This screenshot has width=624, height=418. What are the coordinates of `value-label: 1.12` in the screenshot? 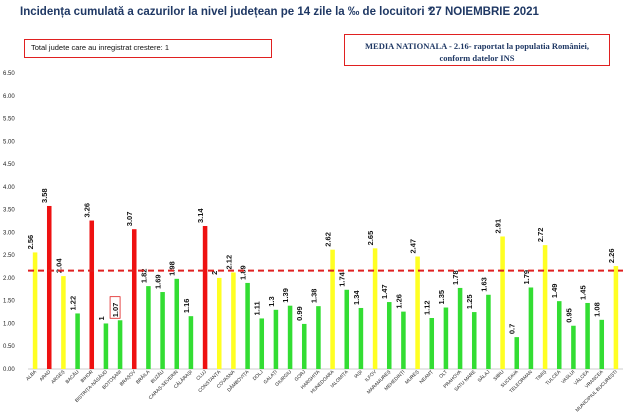 It's located at (427, 307).